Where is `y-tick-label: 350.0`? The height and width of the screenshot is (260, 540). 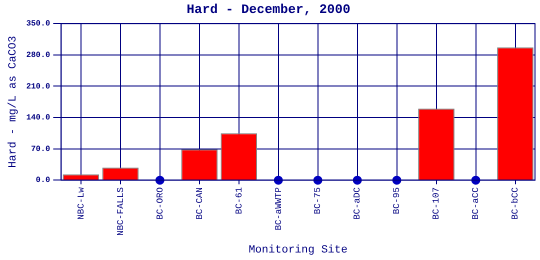 y-tick-label: 350.0 is located at coordinates (38, 24).